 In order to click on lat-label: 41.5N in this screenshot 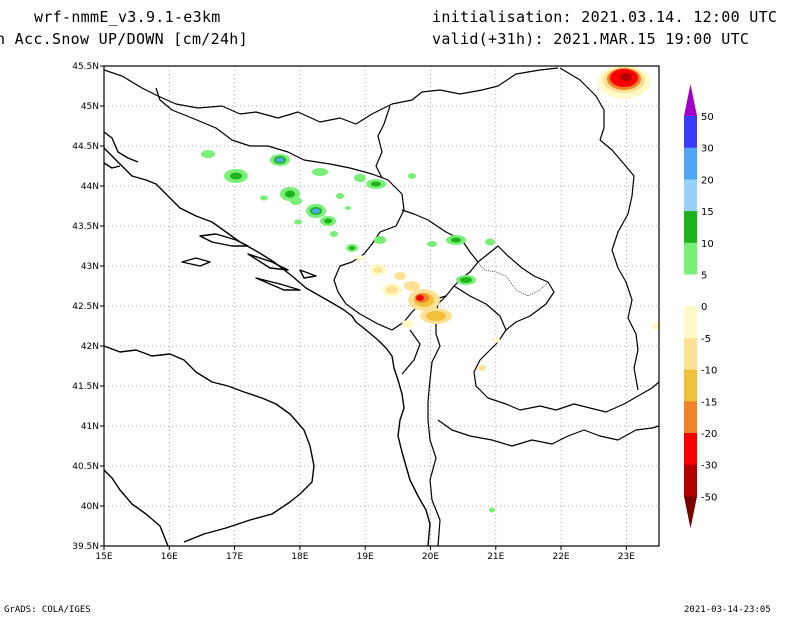, I will do `click(85, 387)`.